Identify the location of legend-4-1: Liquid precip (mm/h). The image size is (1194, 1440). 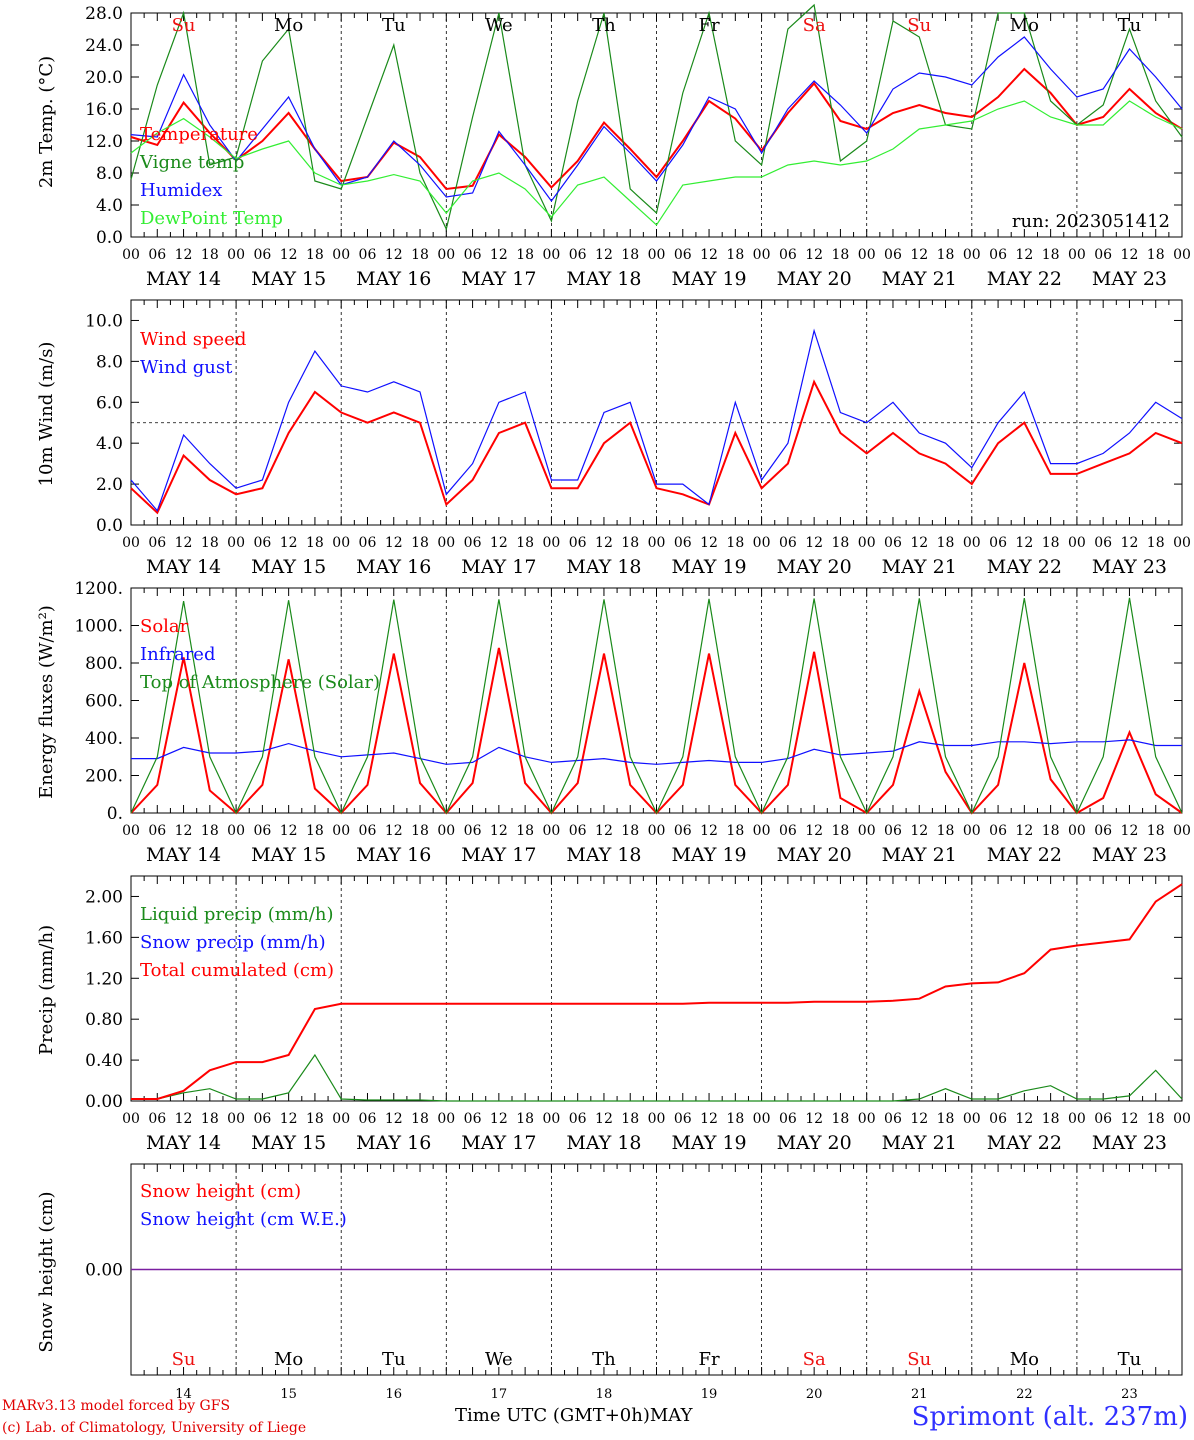
(237, 914).